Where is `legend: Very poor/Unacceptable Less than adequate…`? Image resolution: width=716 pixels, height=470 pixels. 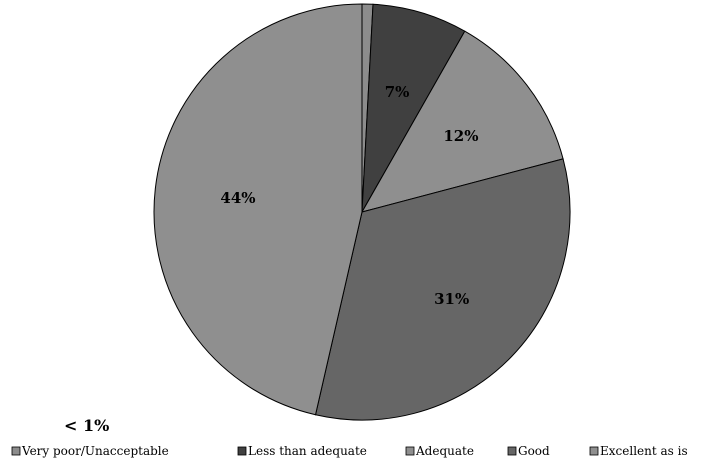
legend: Very poor/Unacceptable Less than adequate… is located at coordinates (349, 451).